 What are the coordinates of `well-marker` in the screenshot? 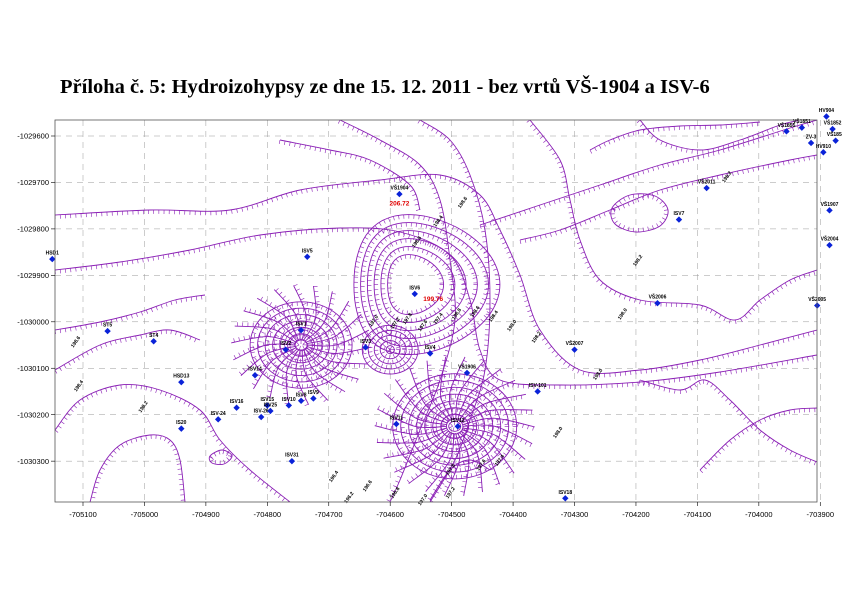 It's located at (457, 426).